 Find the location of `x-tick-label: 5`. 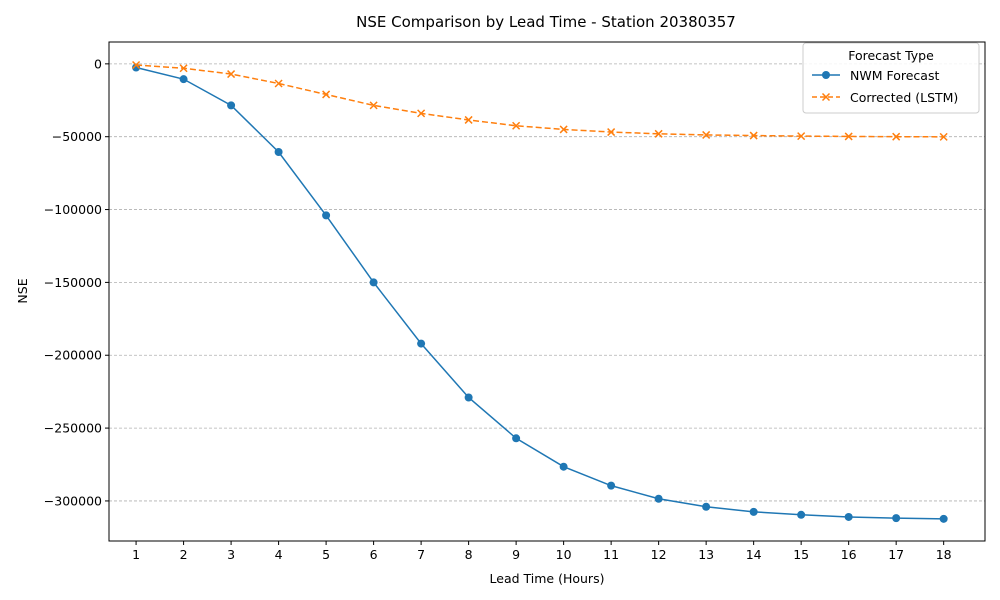

x-tick-label: 5 is located at coordinates (326, 554).